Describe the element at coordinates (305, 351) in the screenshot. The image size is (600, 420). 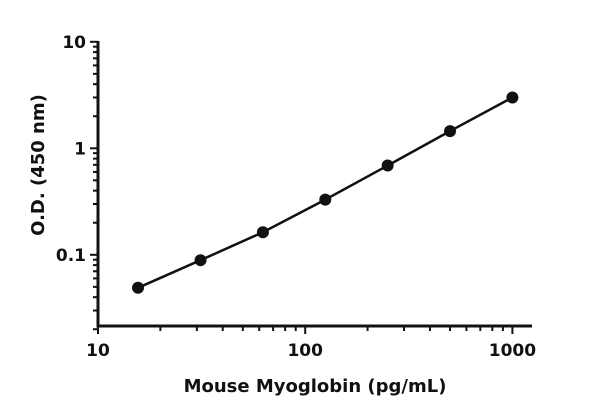
I see `x-tick-label: 100` at that location.